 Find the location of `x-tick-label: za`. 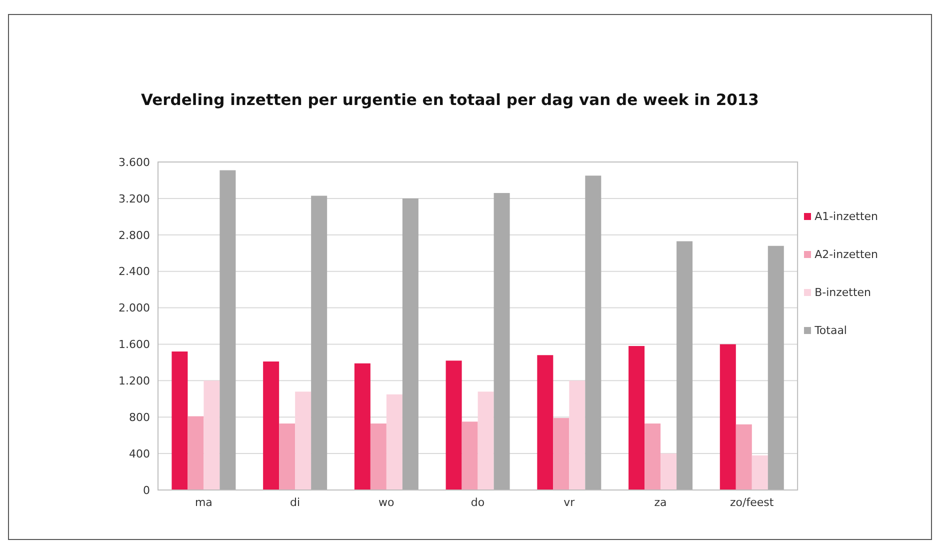

x-tick-label: za is located at coordinates (660, 502).